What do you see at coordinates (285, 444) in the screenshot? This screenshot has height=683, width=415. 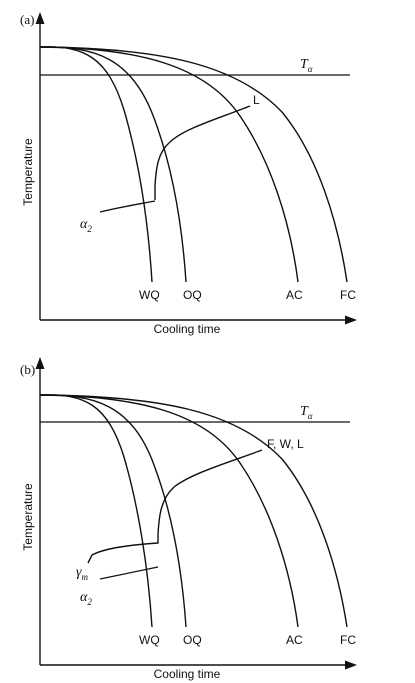 I see `transformation-label: F, W, L` at bounding box center [285, 444].